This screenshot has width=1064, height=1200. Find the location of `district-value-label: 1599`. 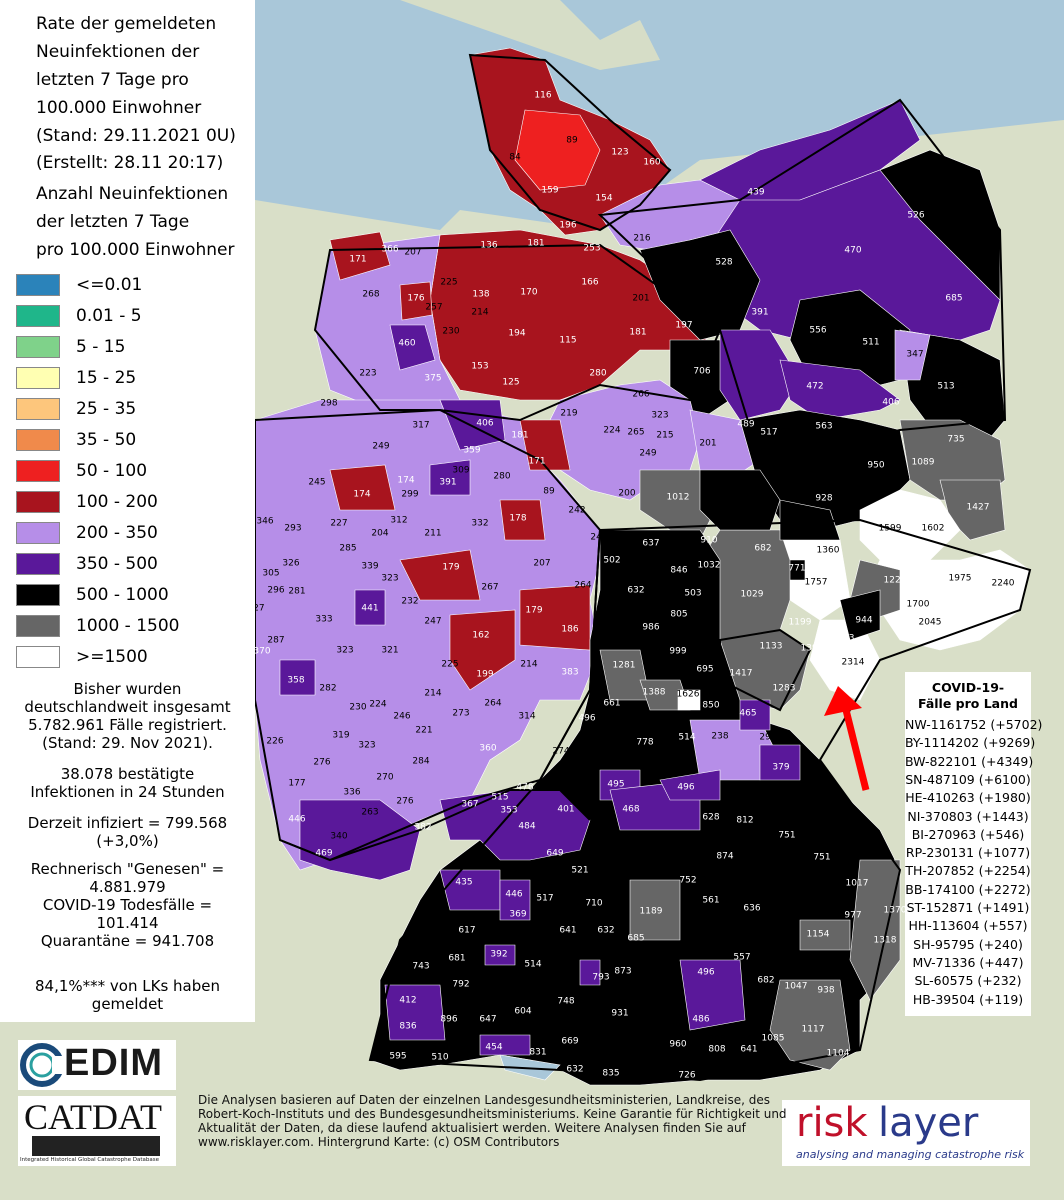

district-value-label: 1599 is located at coordinates (890, 529).